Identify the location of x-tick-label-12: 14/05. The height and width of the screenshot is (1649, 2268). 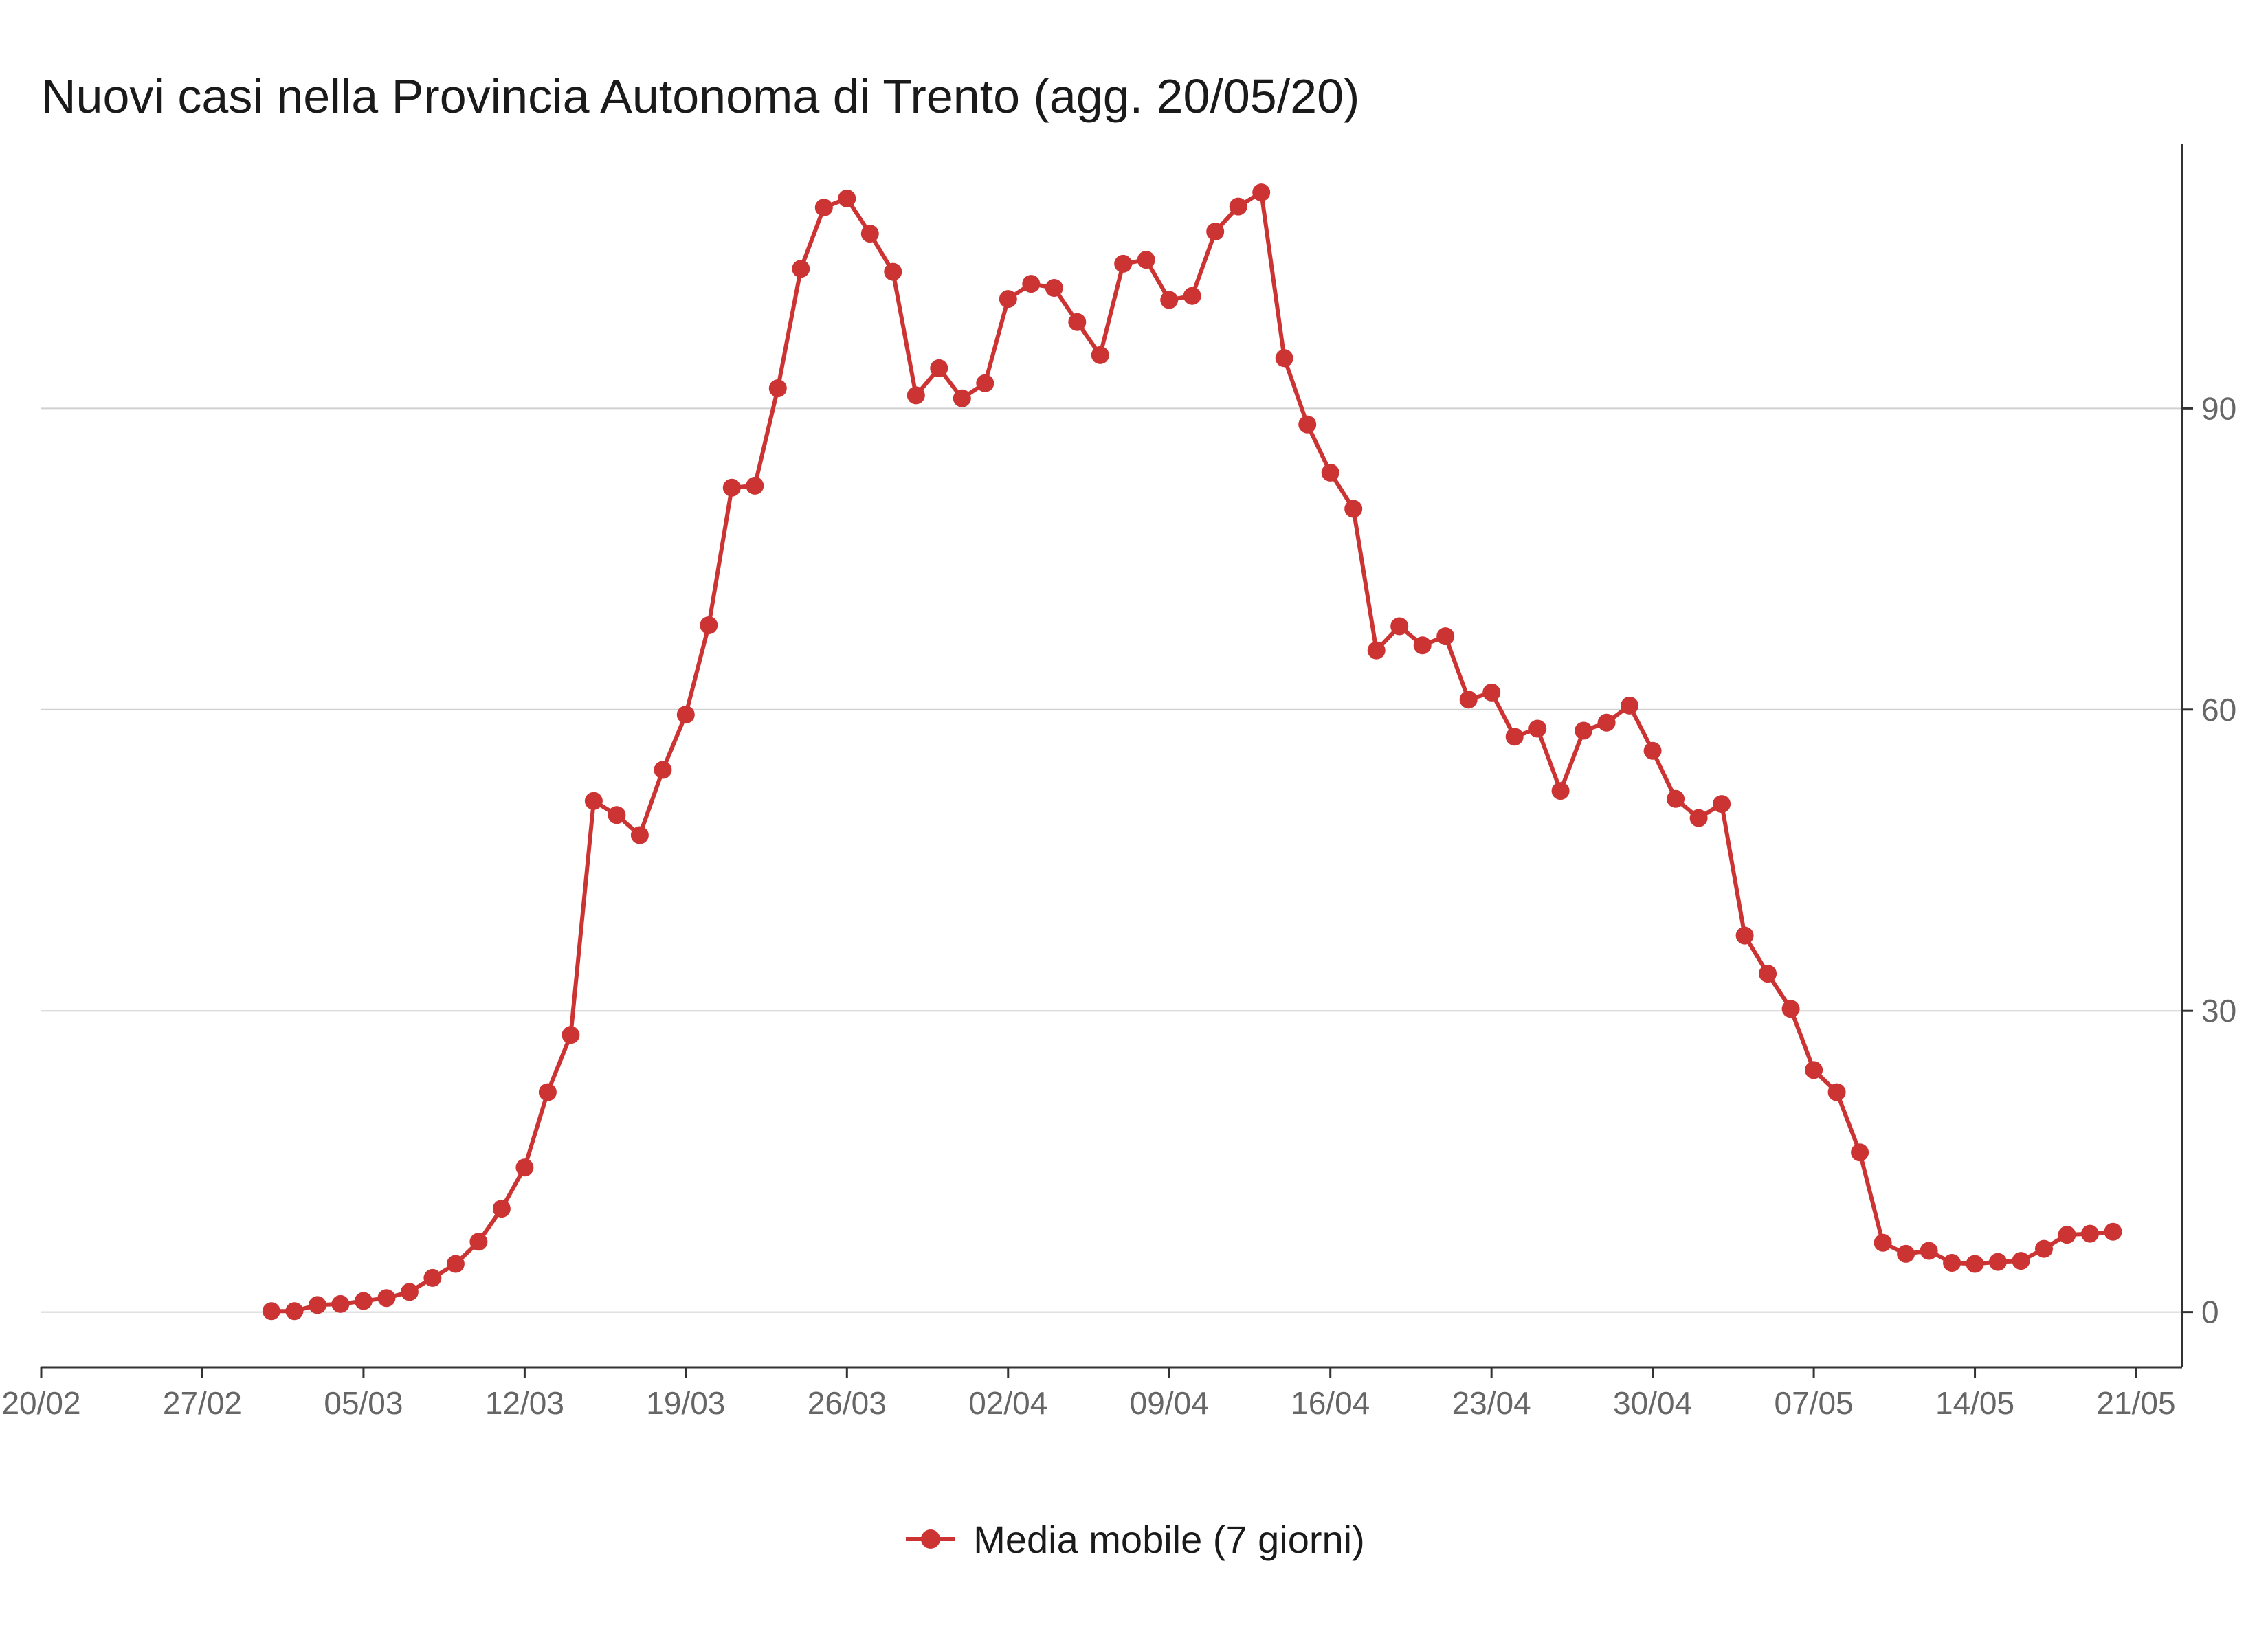
(1975, 1403).